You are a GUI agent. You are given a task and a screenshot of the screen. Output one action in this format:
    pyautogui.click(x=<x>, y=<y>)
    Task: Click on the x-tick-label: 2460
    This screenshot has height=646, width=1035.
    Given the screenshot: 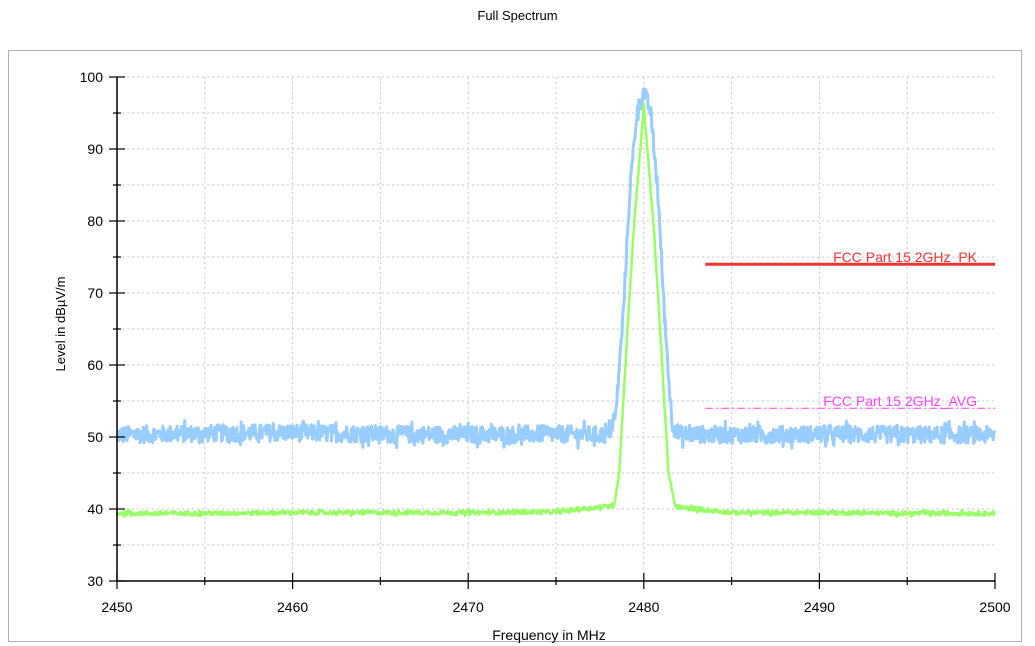 What is the action you would take?
    pyautogui.click(x=292, y=607)
    